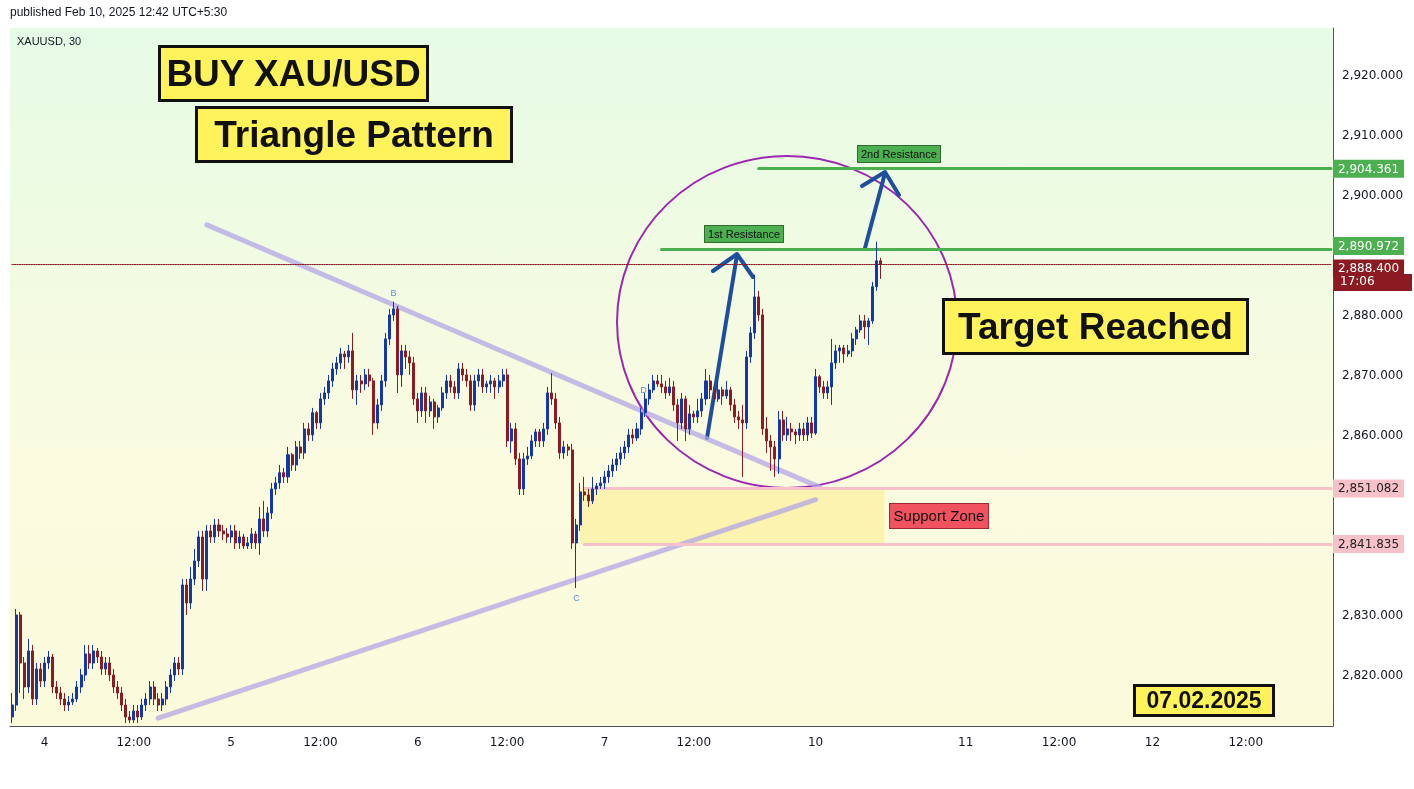 Image resolution: width=1414 pixels, height=789 pixels. What do you see at coordinates (1373, 283) in the screenshot?
I see `text: 17:06` at bounding box center [1373, 283].